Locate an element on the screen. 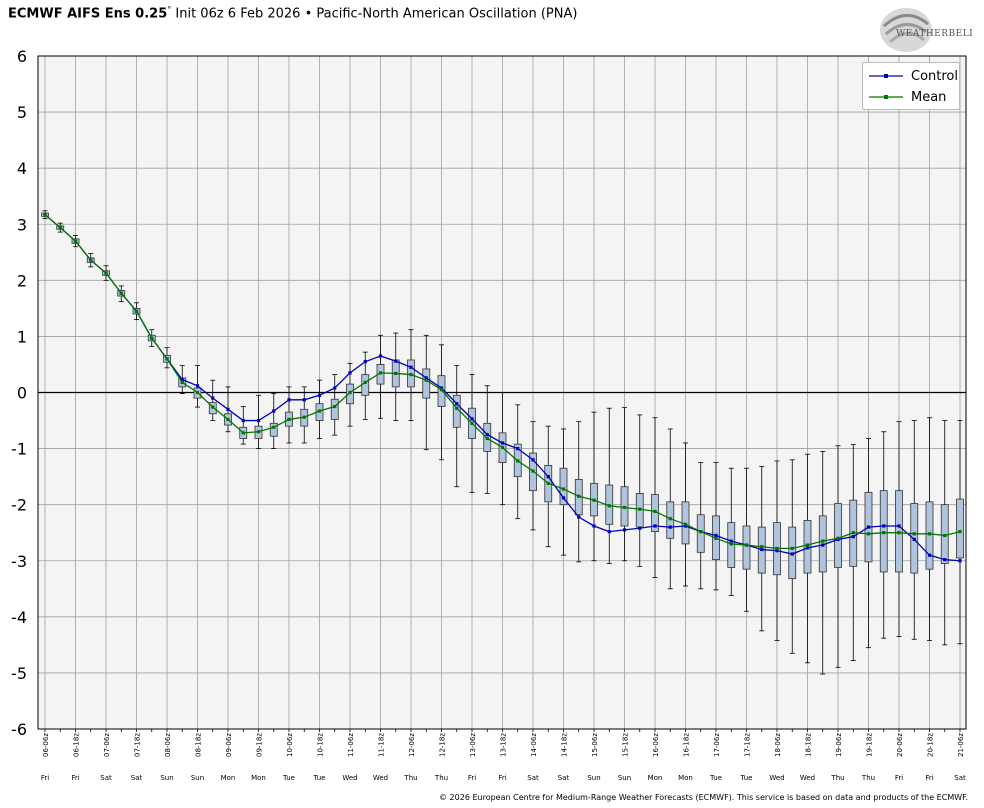 The width and height of the screenshot is (984, 808). y-tick-label: 5 is located at coordinates (22, 112).